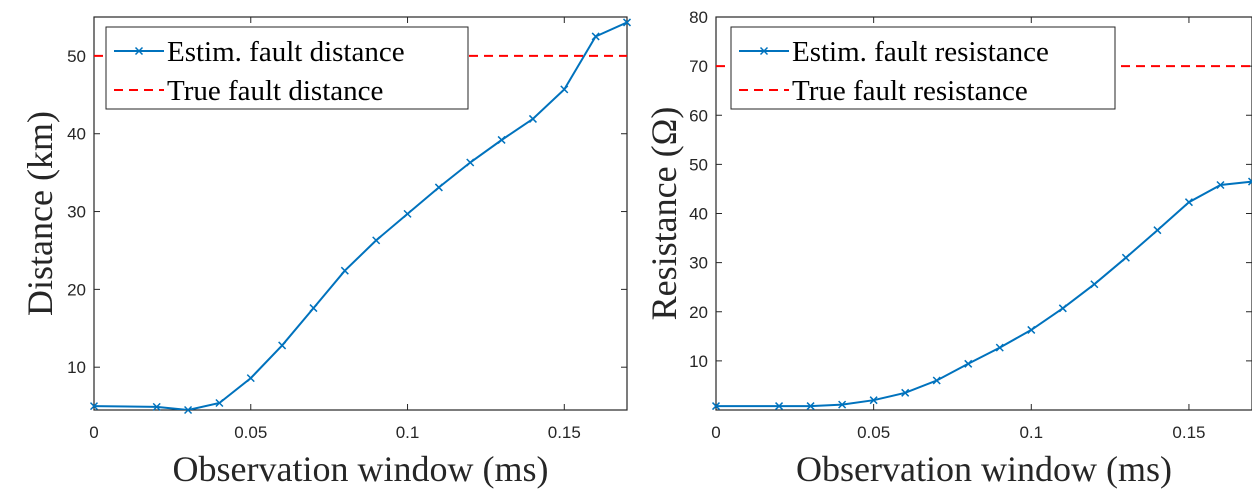  Describe the element at coordinates (664, 214) in the screenshot. I see `y-axis-title: Resistance (Ω)` at that location.